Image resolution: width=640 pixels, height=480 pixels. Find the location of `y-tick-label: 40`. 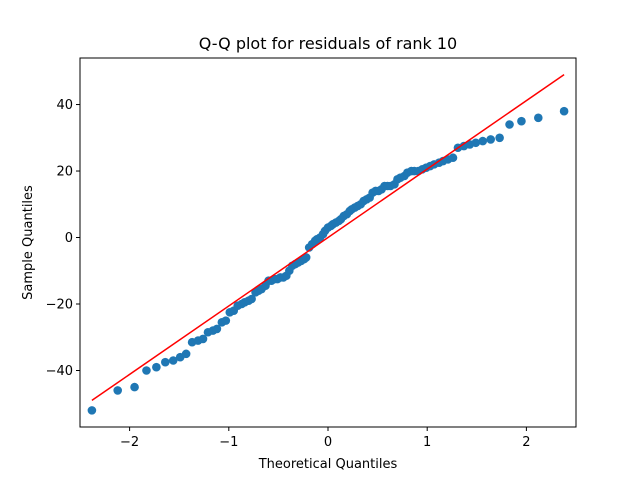

y-tick-label: 40 is located at coordinates (64, 105).